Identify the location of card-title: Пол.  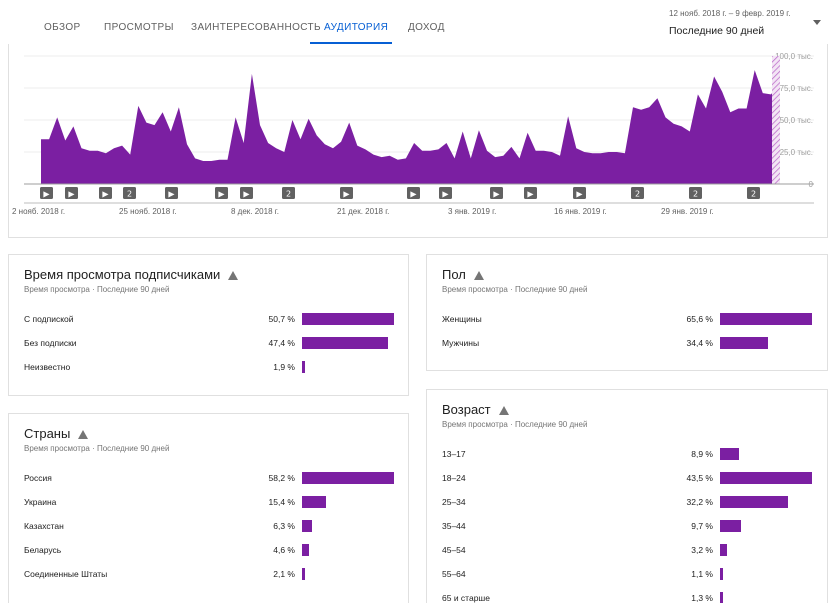
(463, 274).